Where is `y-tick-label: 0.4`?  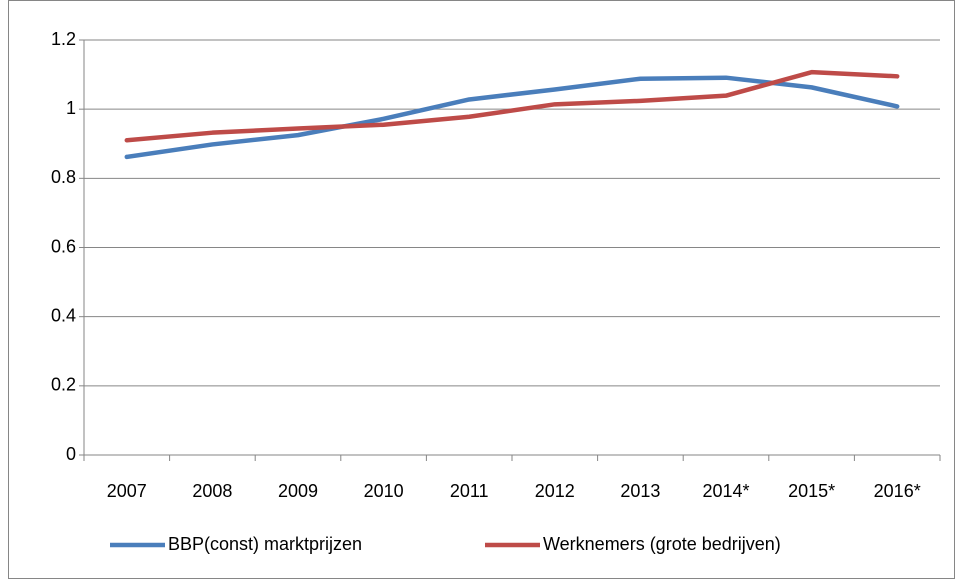 y-tick-label: 0.4 is located at coordinates (63, 315).